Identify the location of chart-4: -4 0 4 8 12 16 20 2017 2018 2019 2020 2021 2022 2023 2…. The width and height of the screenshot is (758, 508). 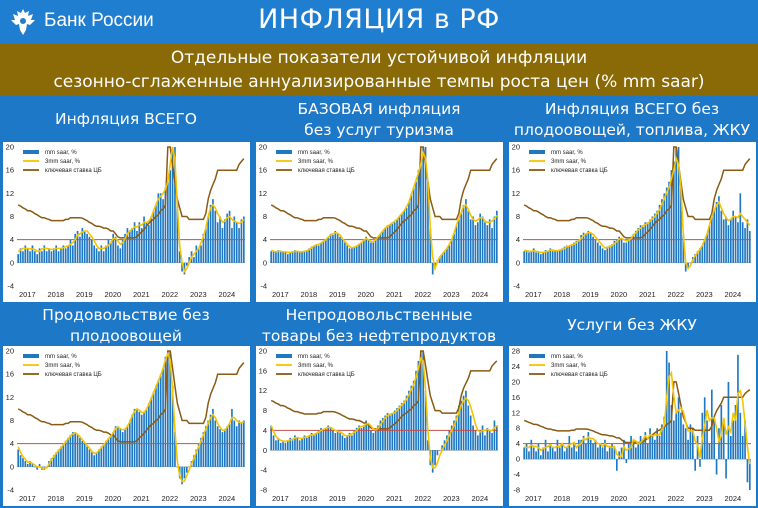
(125, 425).